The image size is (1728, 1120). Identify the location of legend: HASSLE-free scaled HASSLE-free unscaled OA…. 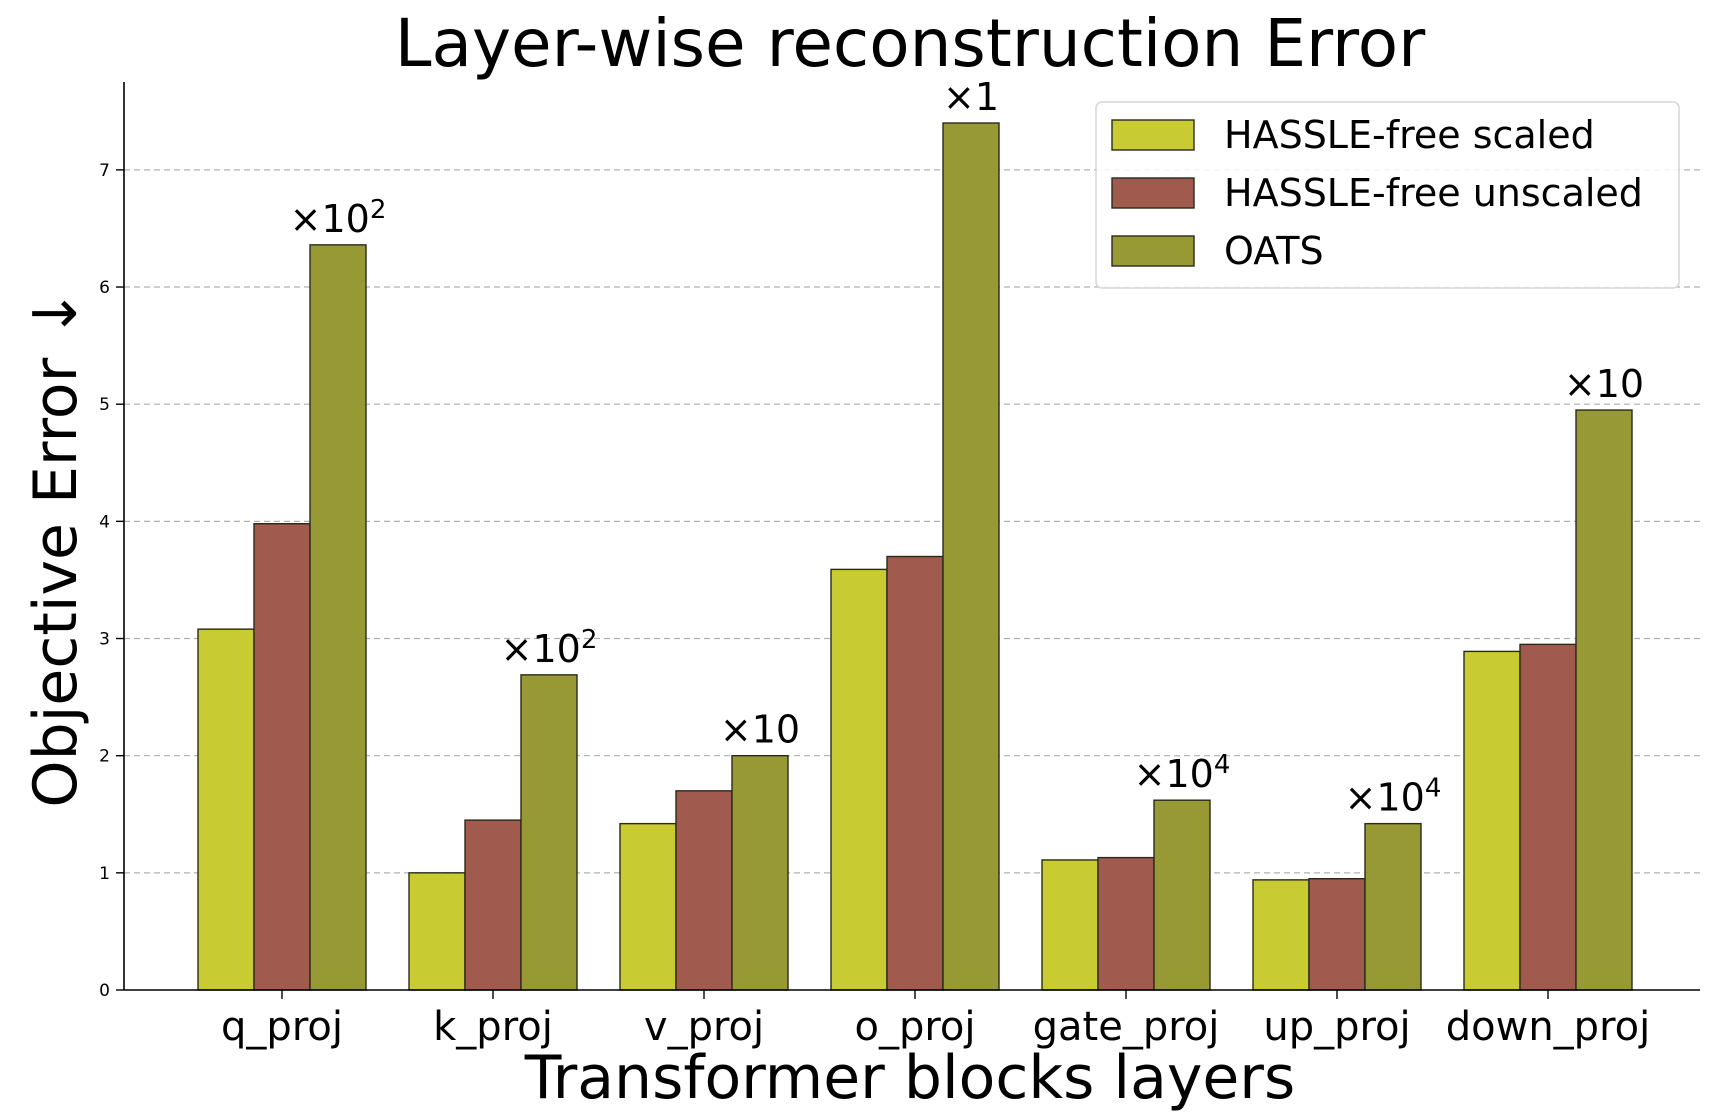
(1387, 195).